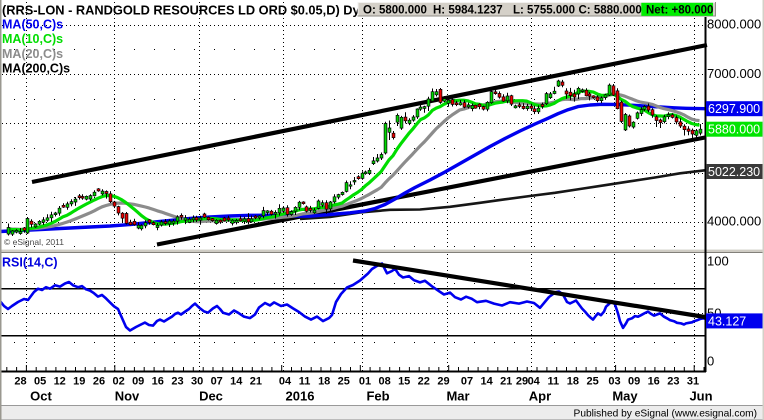 The image size is (764, 420). I want to click on svg-text: 12, so click(60, 382).